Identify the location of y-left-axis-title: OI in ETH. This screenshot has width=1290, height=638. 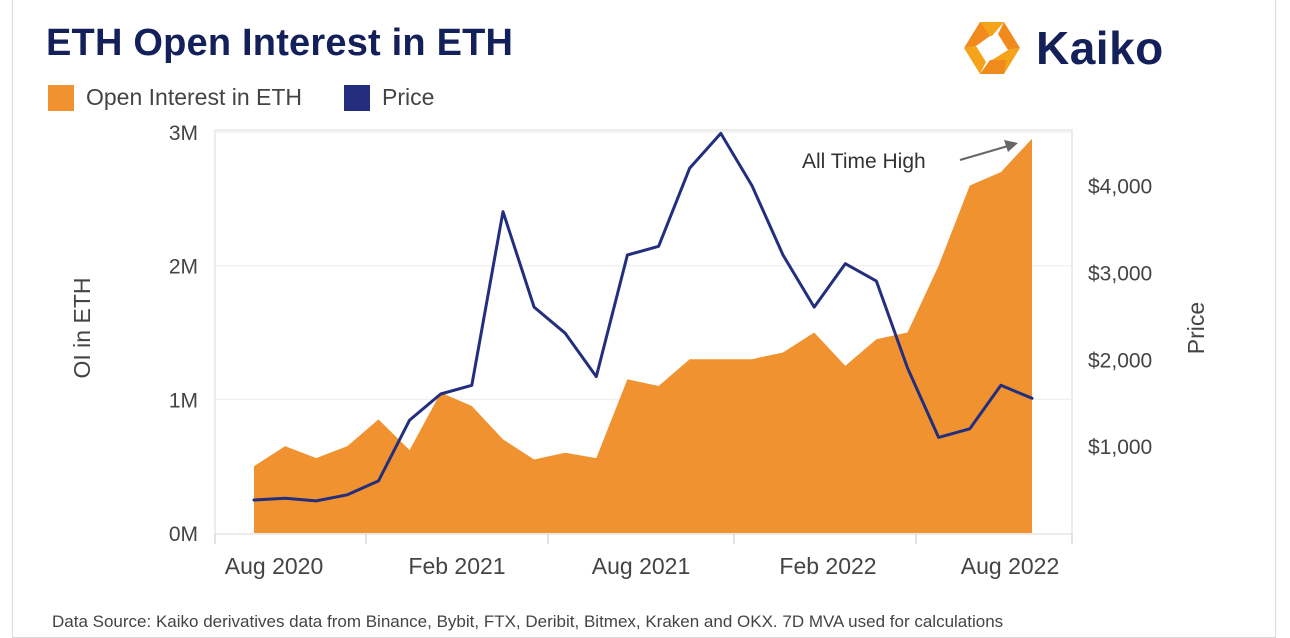
(82, 328).